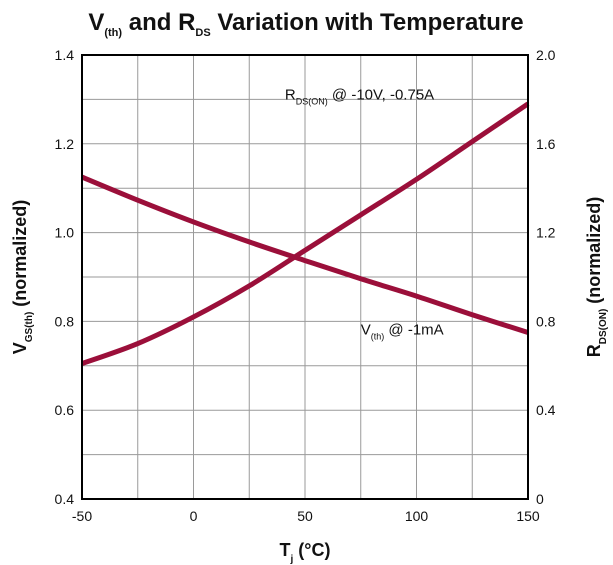 Image resolution: width=613 pixels, height=565 pixels. I want to click on chart-title: V(th) and RDS Variation with Temperature, so click(305, 24).